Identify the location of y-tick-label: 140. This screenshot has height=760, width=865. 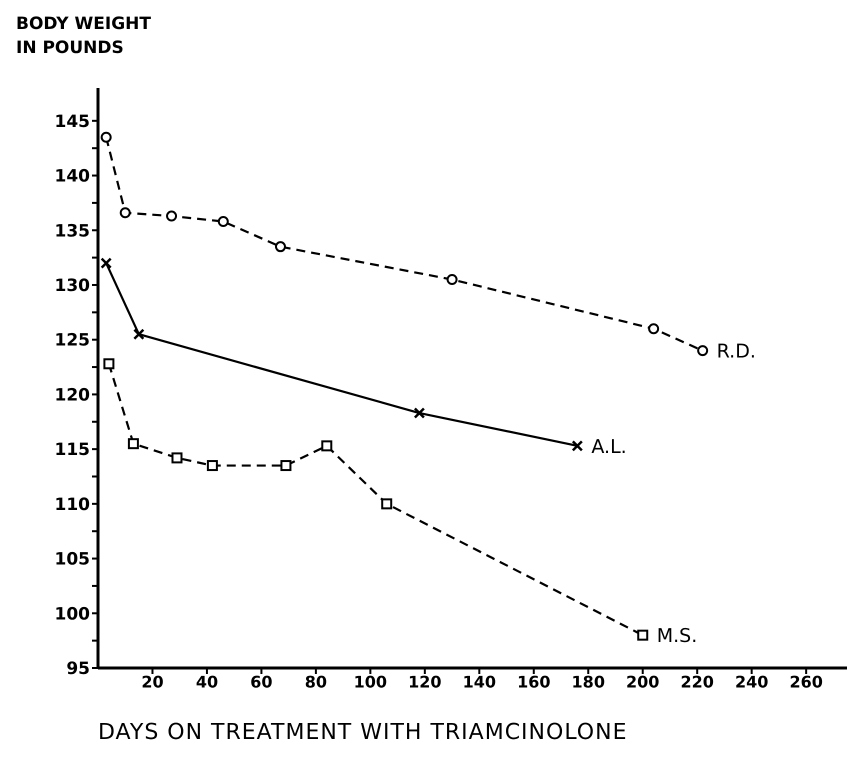
(72, 176).